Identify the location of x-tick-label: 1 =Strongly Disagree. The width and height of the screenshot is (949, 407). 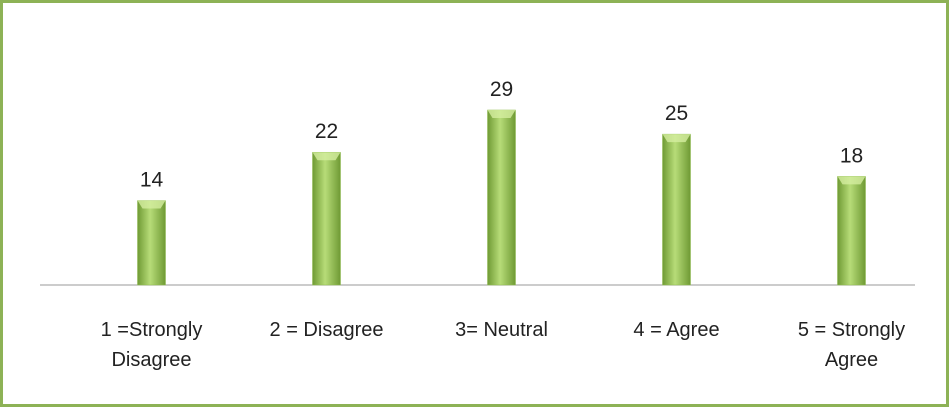
(151, 345).